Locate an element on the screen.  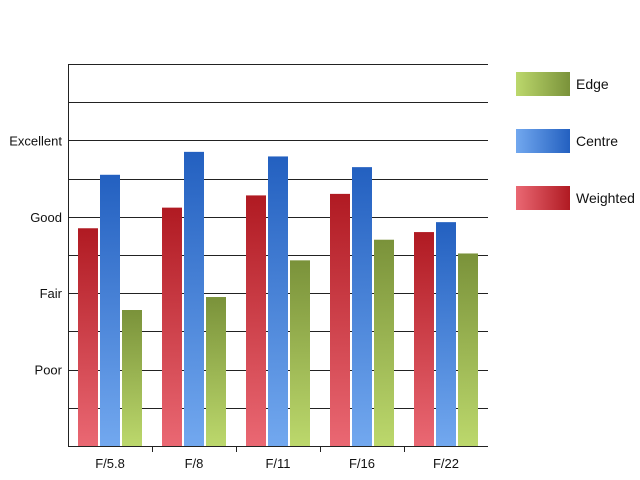
x-tick-label-f-11: F/11 is located at coordinates (277, 463).